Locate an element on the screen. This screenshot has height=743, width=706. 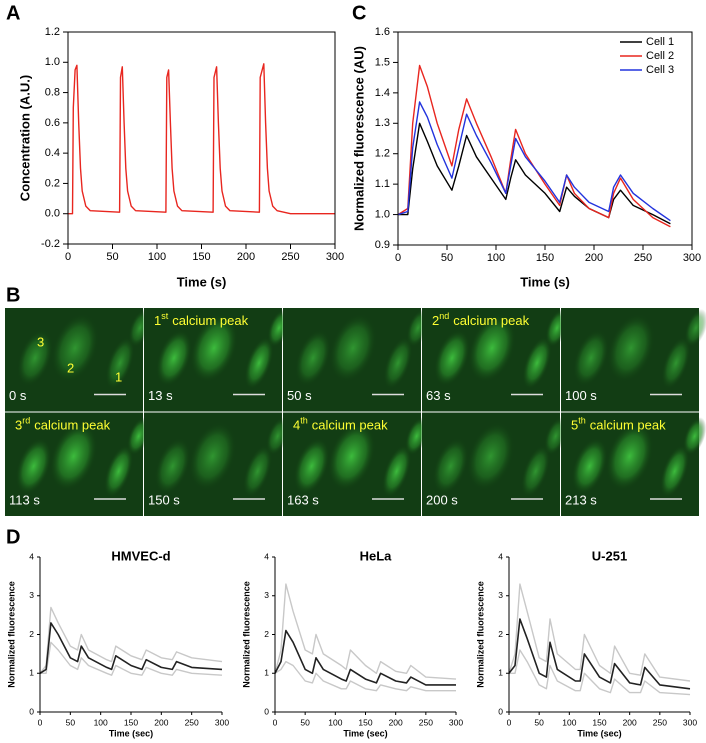
microscope-image: 63 s 2nd calcium peak is located at coordinates (495, 360).